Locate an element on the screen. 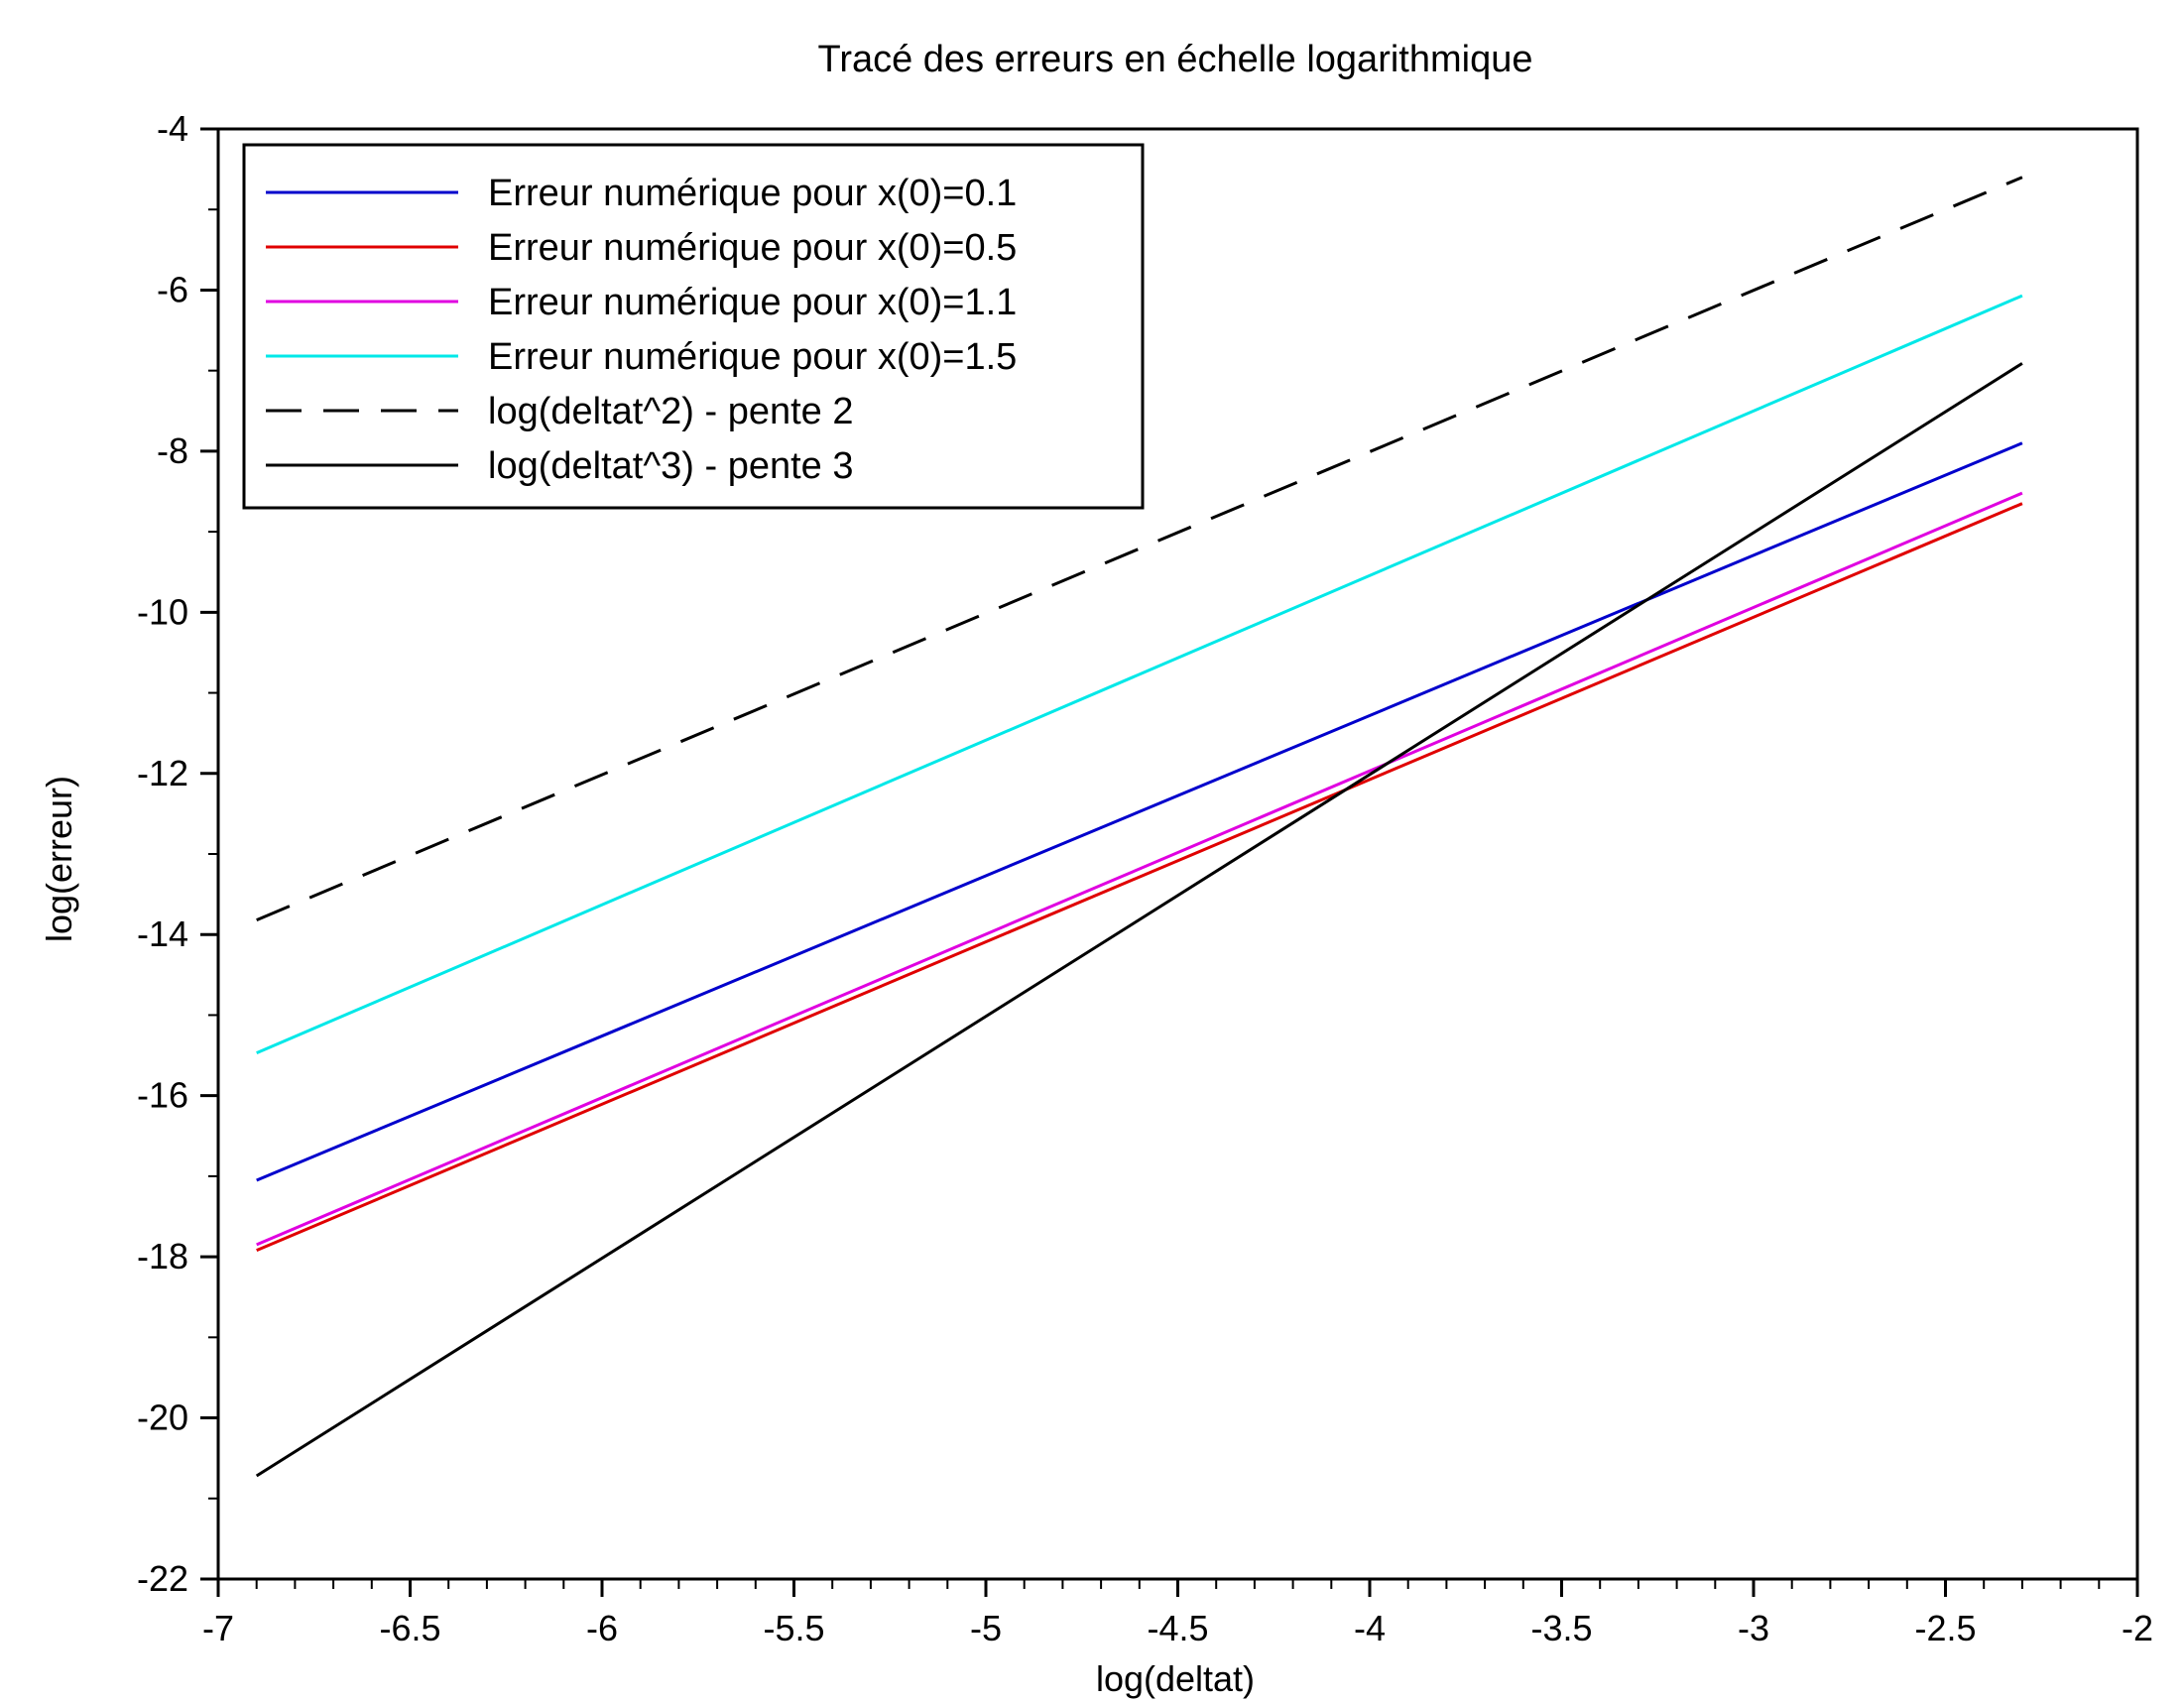  legend-box is located at coordinates (693, 326).